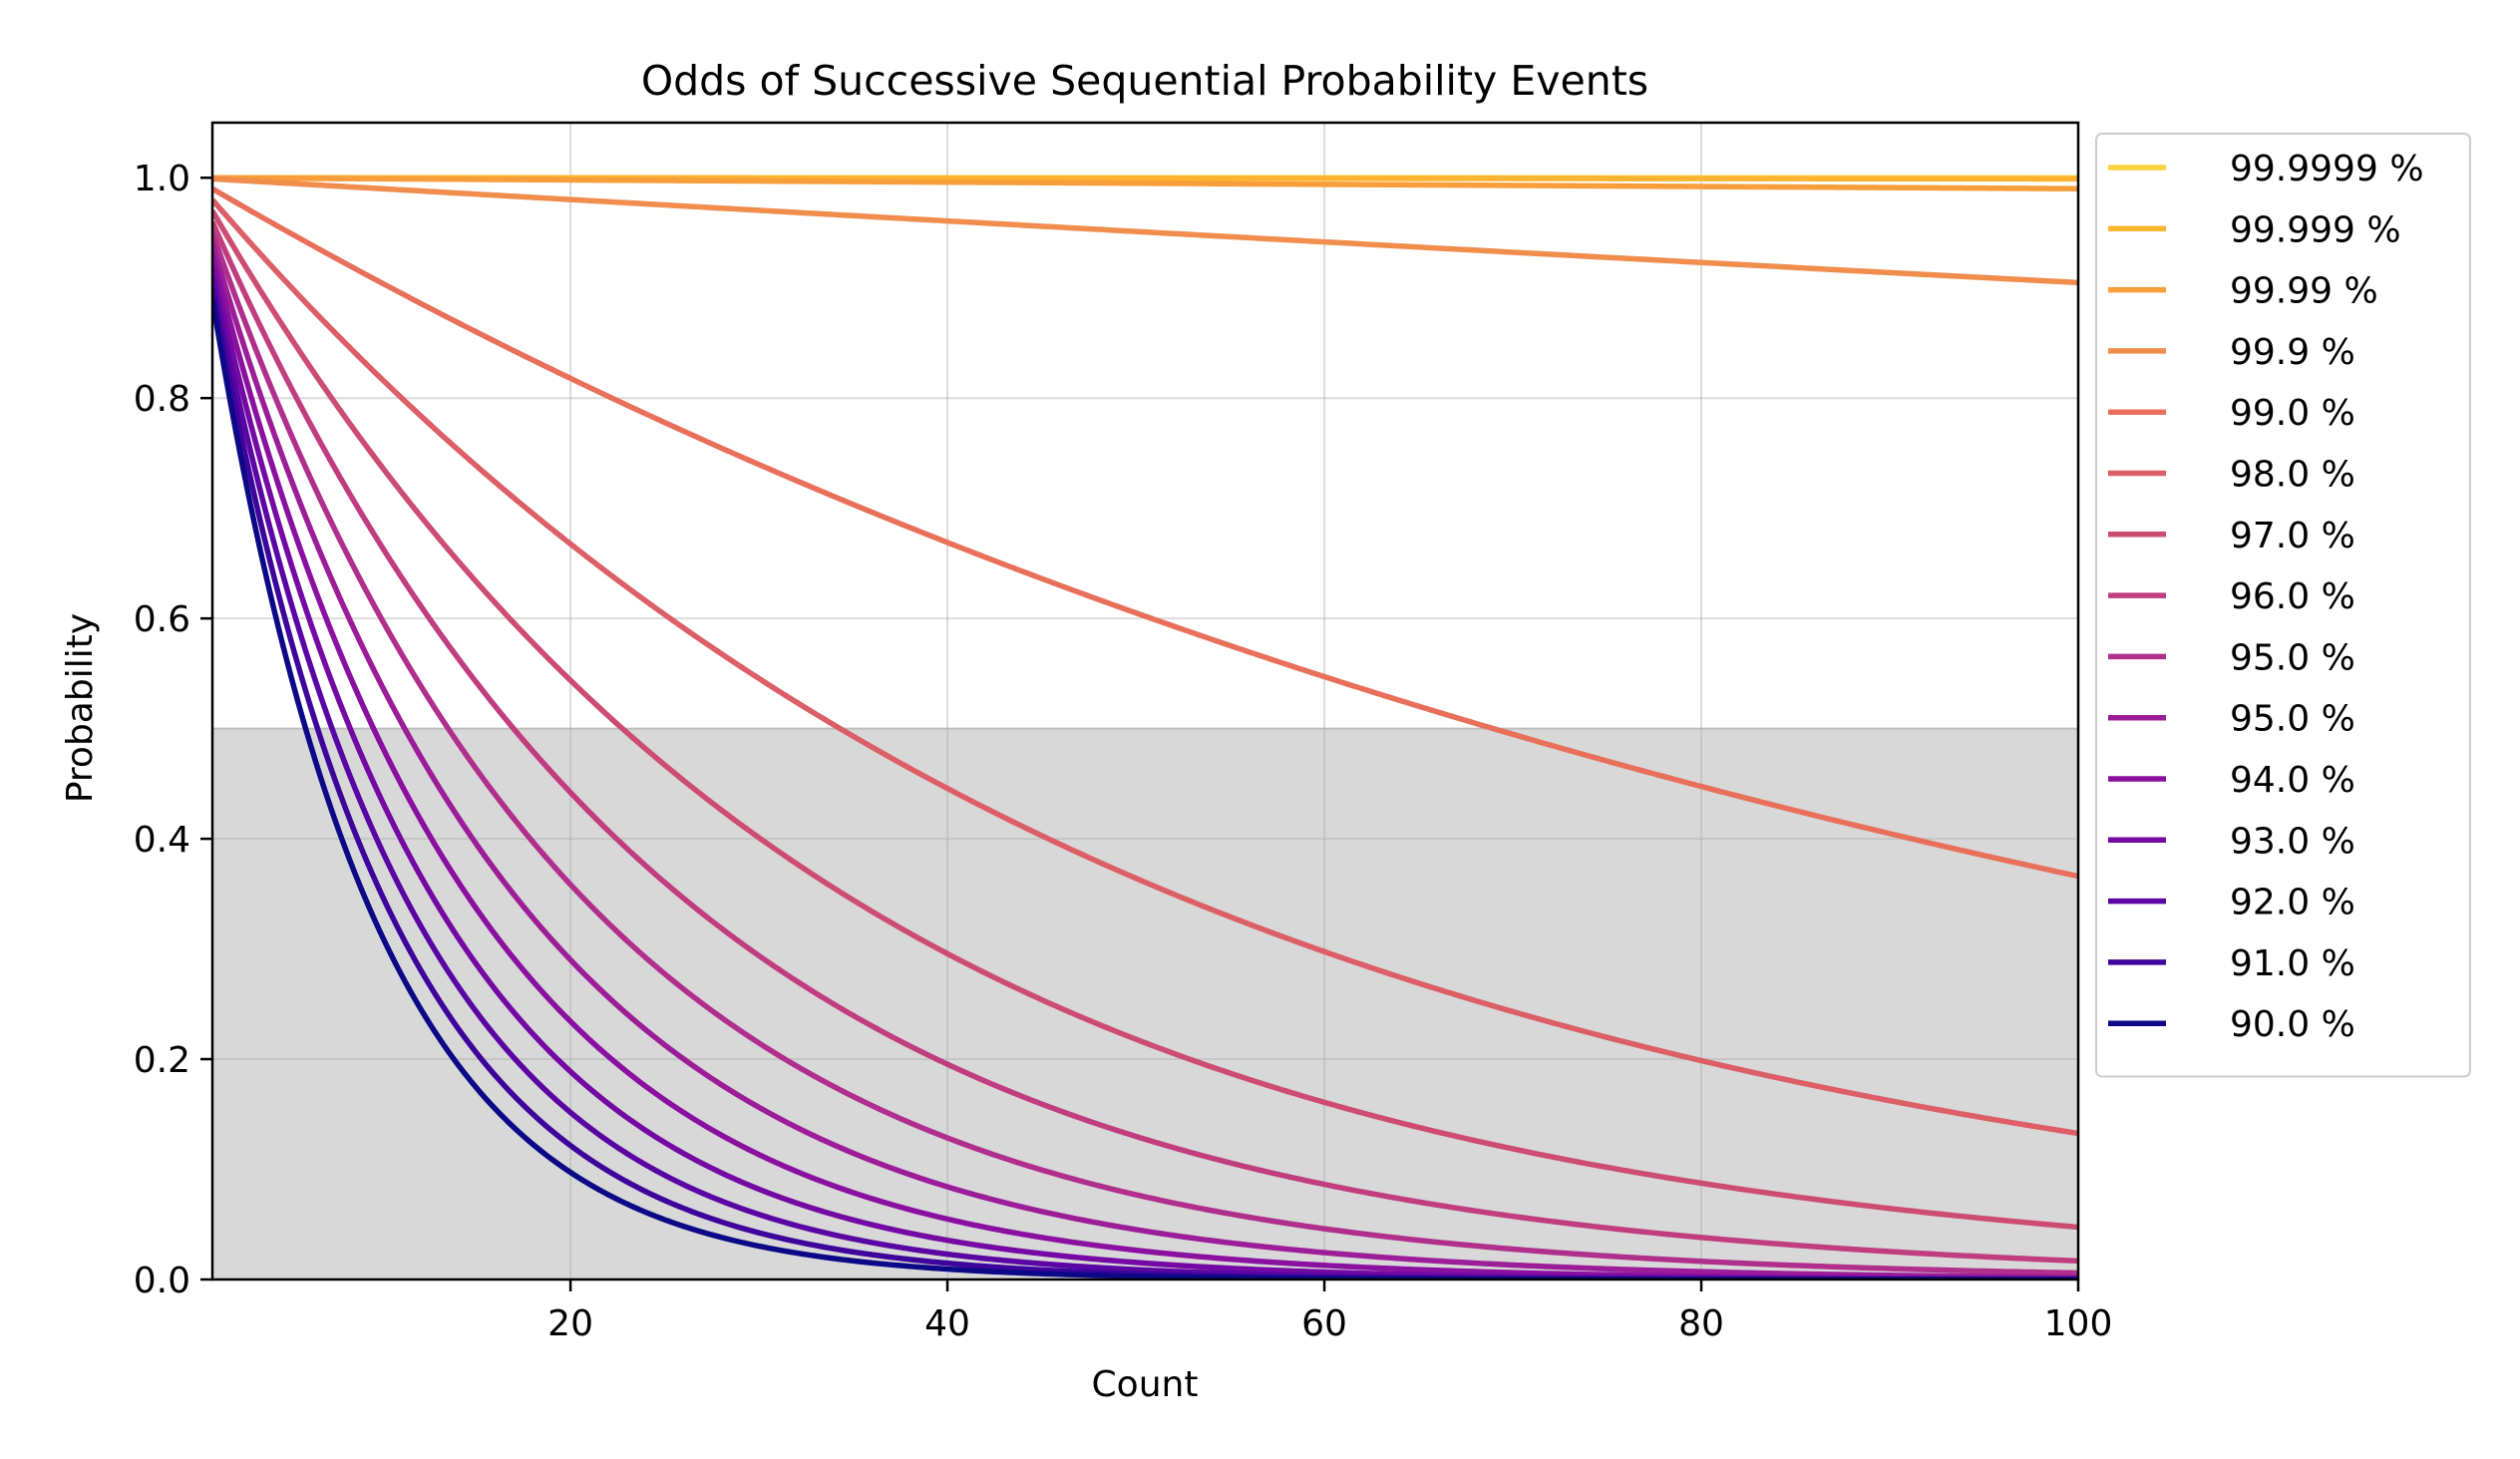 This screenshot has height=1459, width=2520. I want to click on legend-label: 90.0 %, so click(2292, 1024).